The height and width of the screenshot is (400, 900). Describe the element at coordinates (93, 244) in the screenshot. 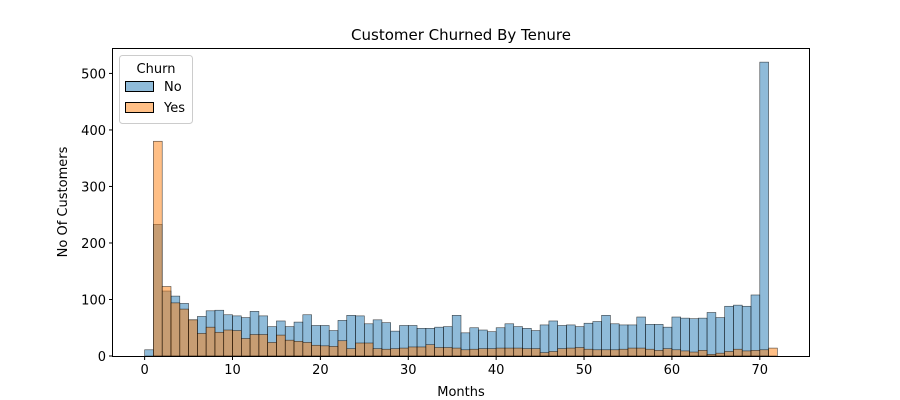

I see `y-tick-label: 200` at that location.